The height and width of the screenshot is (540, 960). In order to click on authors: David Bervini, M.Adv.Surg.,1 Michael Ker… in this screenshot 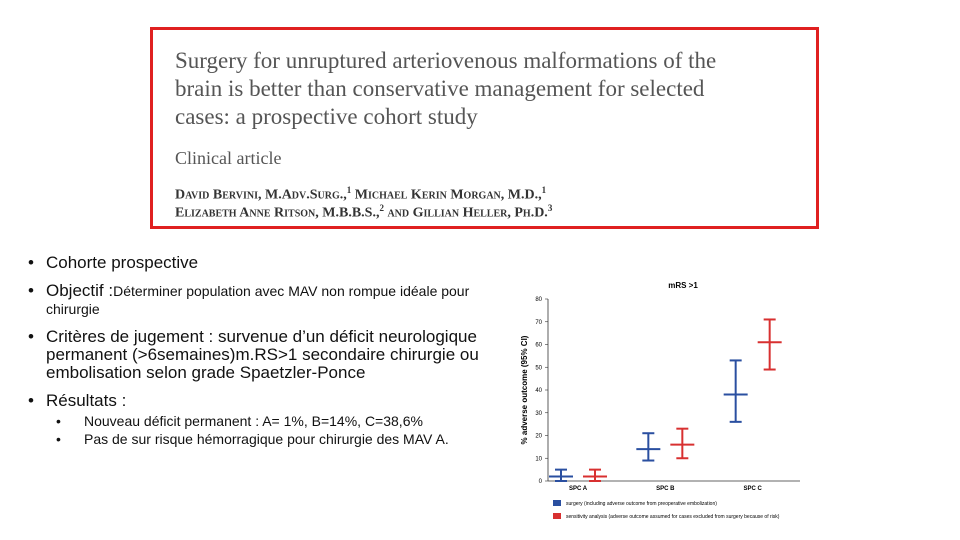, I will do `click(360, 194)`.